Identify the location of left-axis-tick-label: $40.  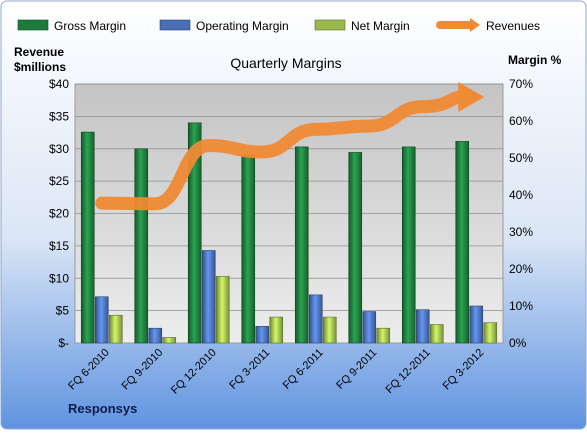
(59, 84).